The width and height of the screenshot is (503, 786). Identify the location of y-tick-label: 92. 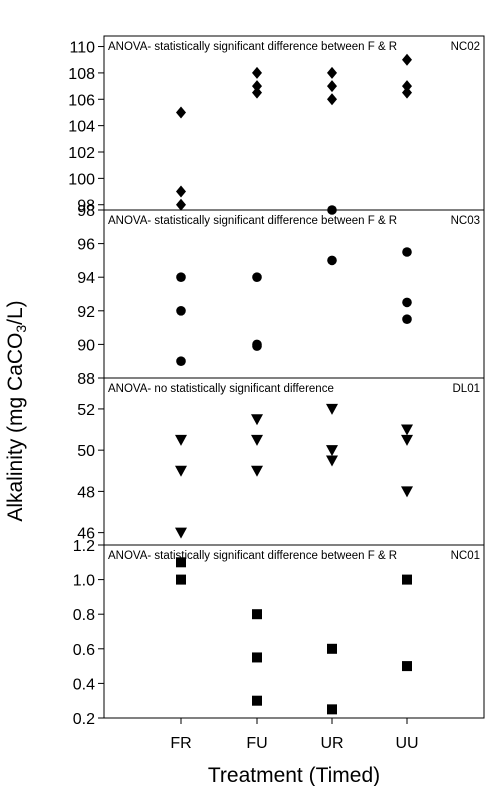
(86, 312).